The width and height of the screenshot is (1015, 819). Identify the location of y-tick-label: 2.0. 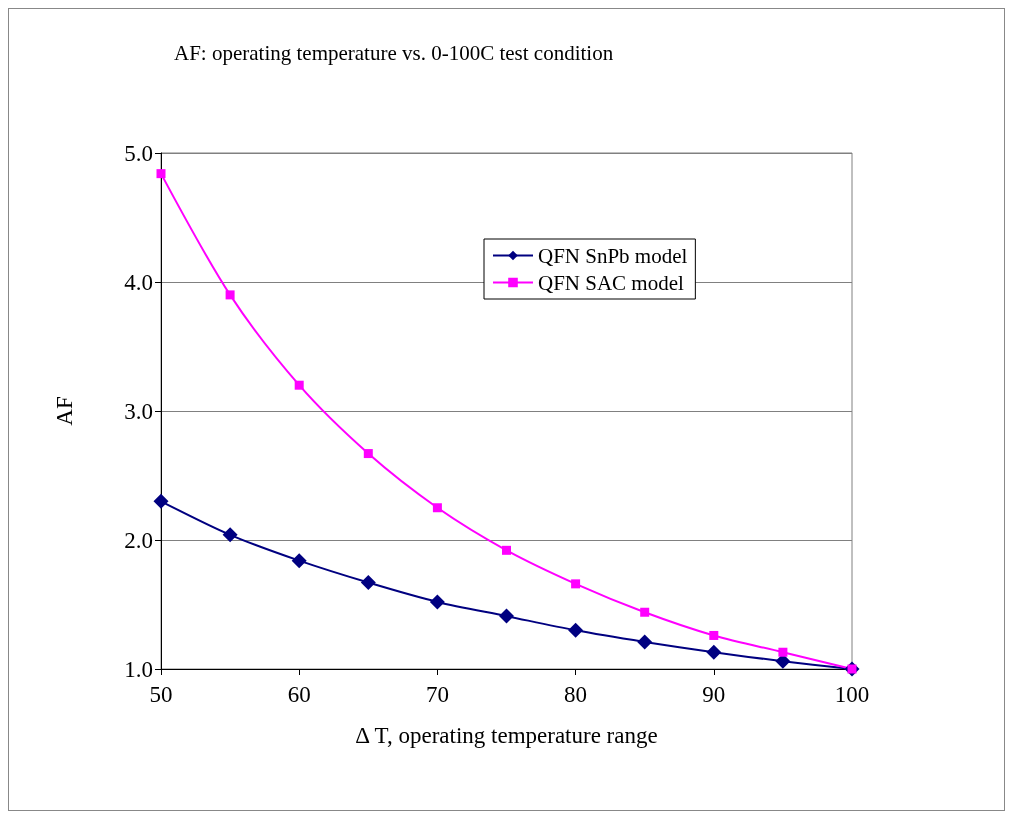
(138, 540).